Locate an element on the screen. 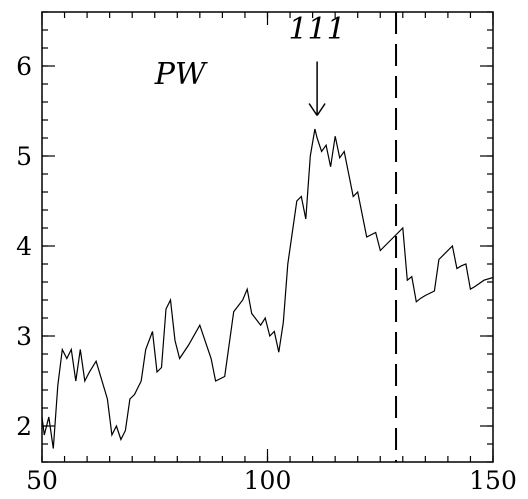  x-tick-label: 50 is located at coordinates (42, 480).